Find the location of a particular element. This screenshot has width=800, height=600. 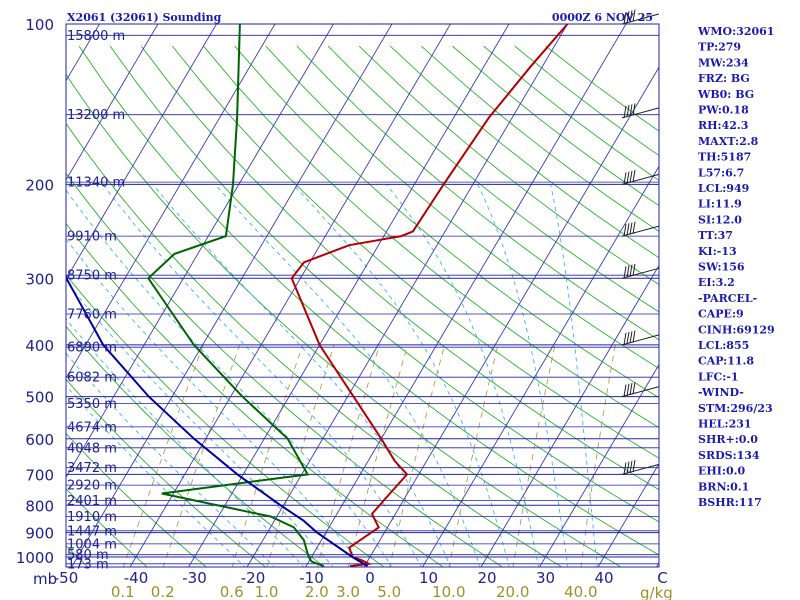

index-value: MW:234 is located at coordinates (723, 62).